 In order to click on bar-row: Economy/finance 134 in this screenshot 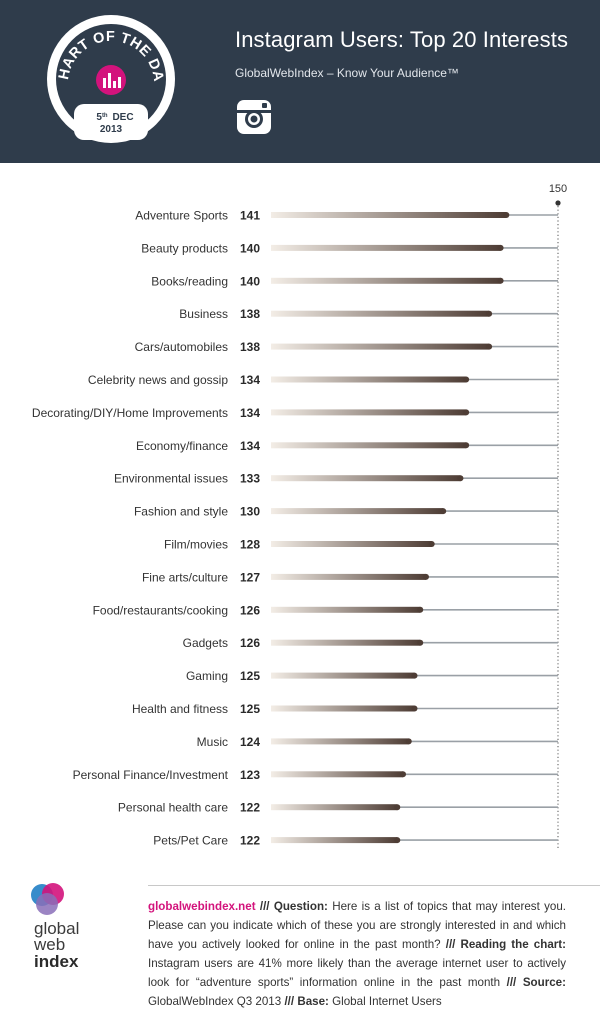, I will do `click(347, 446)`.